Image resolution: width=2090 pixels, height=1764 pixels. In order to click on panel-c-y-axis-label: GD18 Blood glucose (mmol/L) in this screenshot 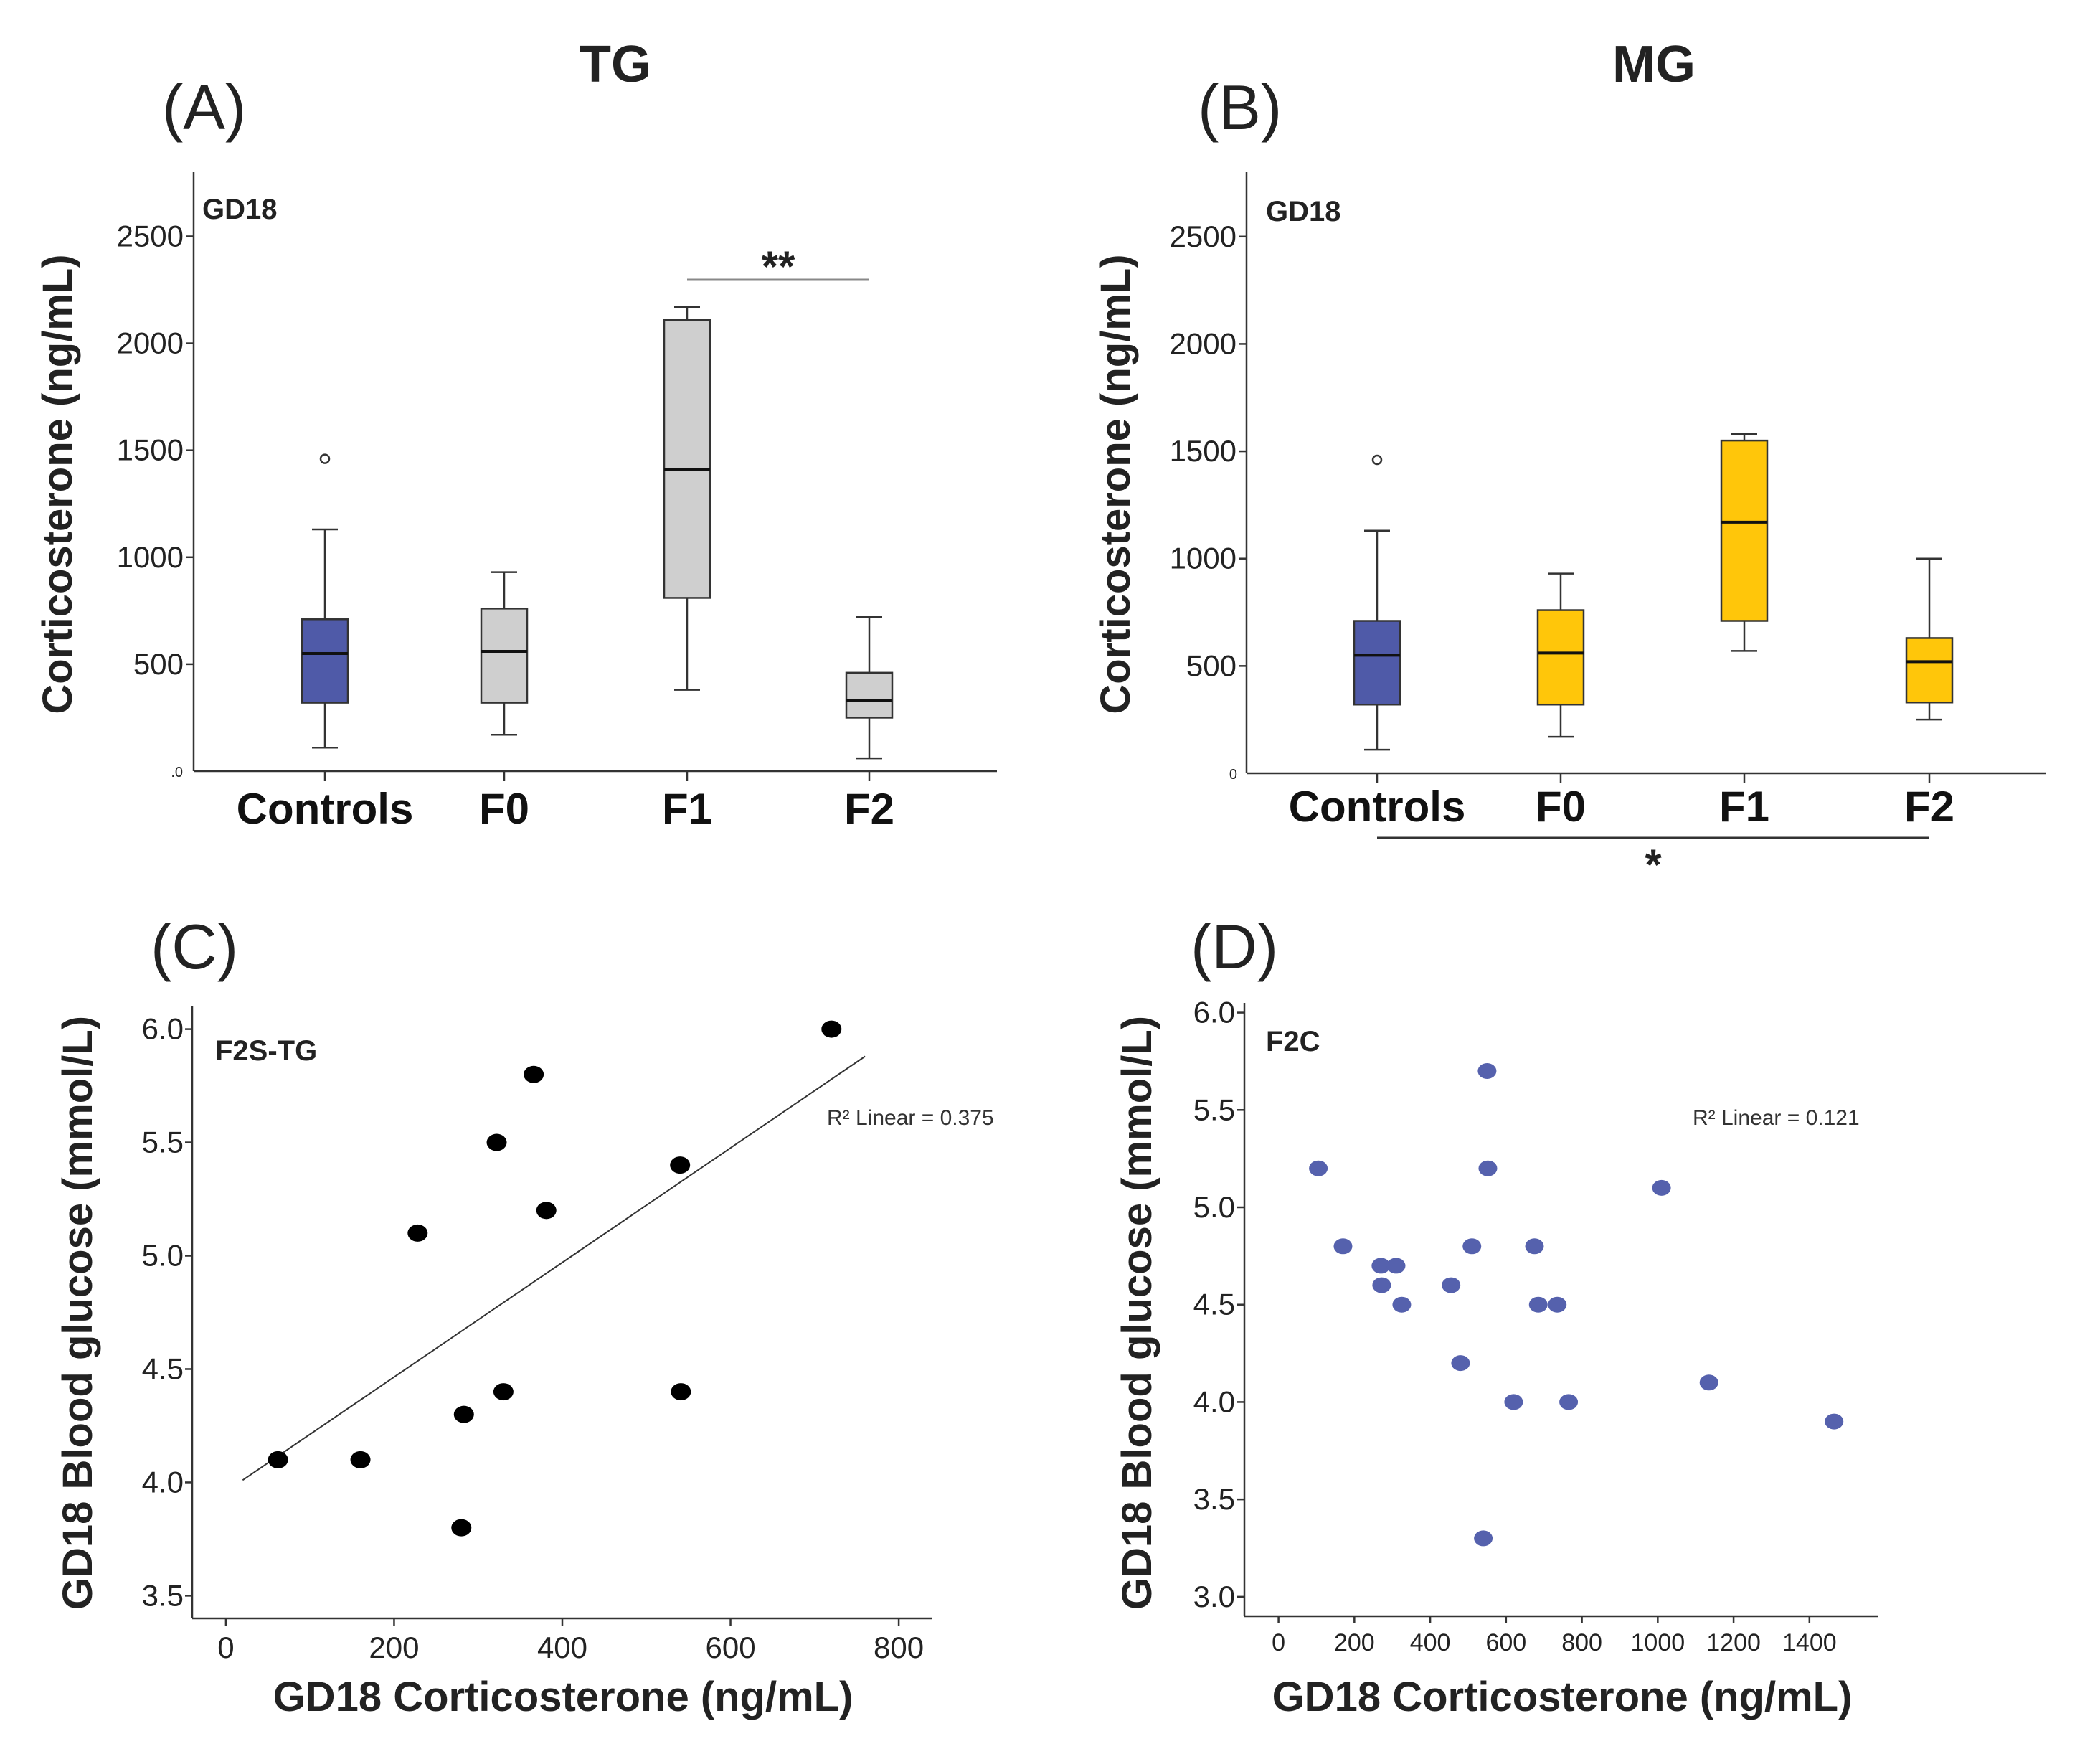, I will do `click(78, 1313)`.